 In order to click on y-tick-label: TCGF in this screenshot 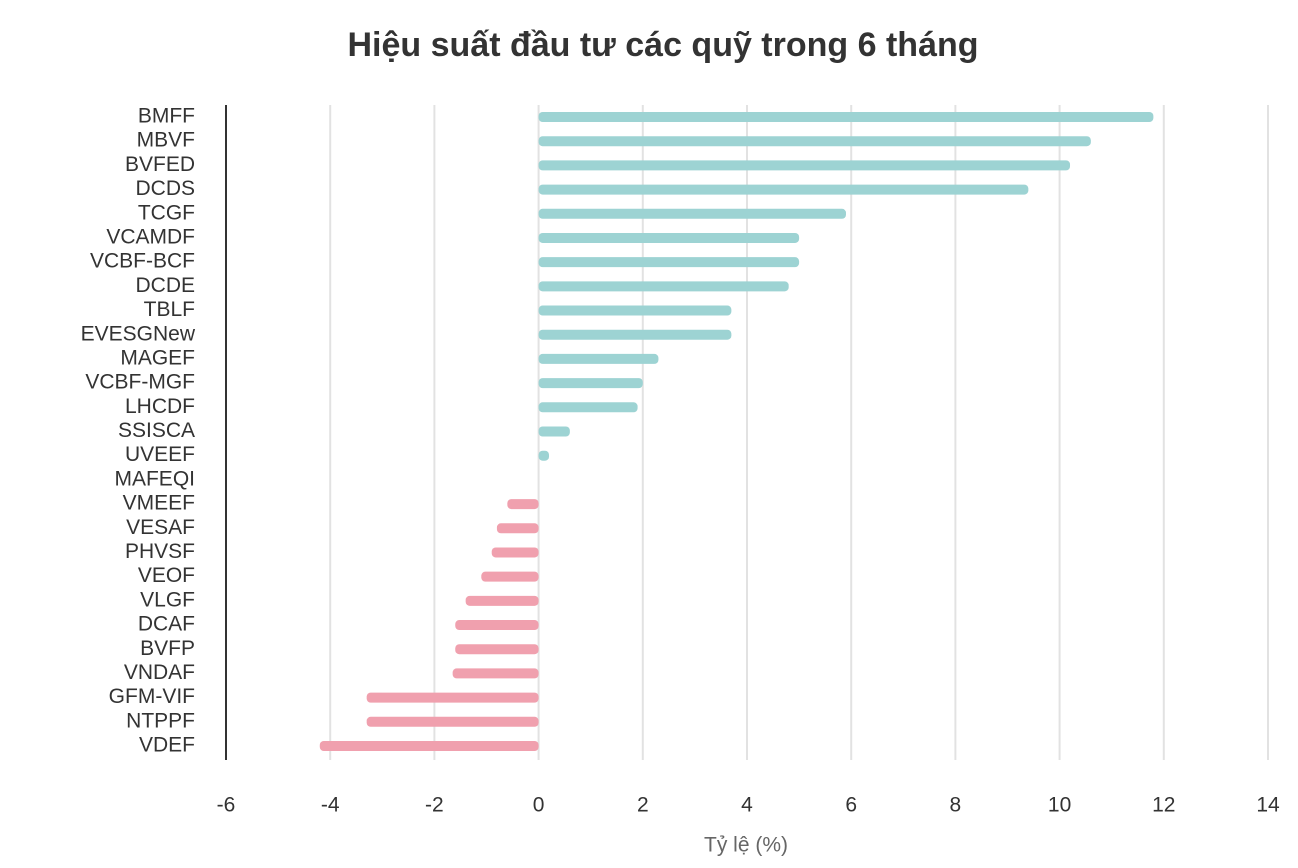, I will do `click(166, 212)`.